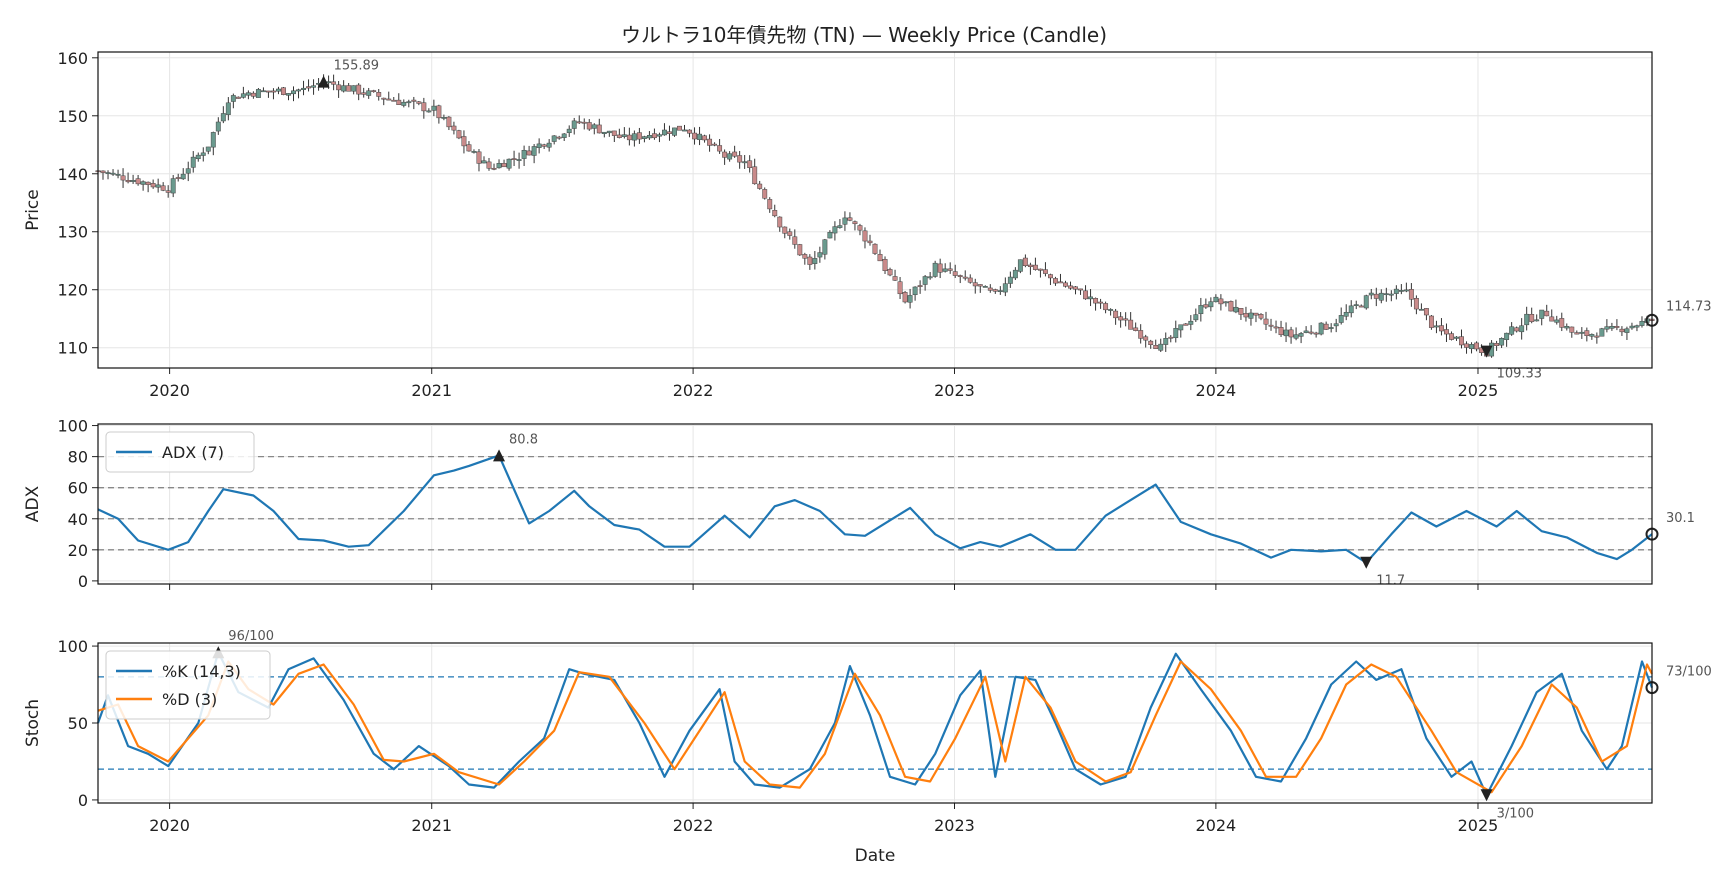  What do you see at coordinates (357, 66) in the screenshot?
I see `price-max-annotation: 155.89` at bounding box center [357, 66].